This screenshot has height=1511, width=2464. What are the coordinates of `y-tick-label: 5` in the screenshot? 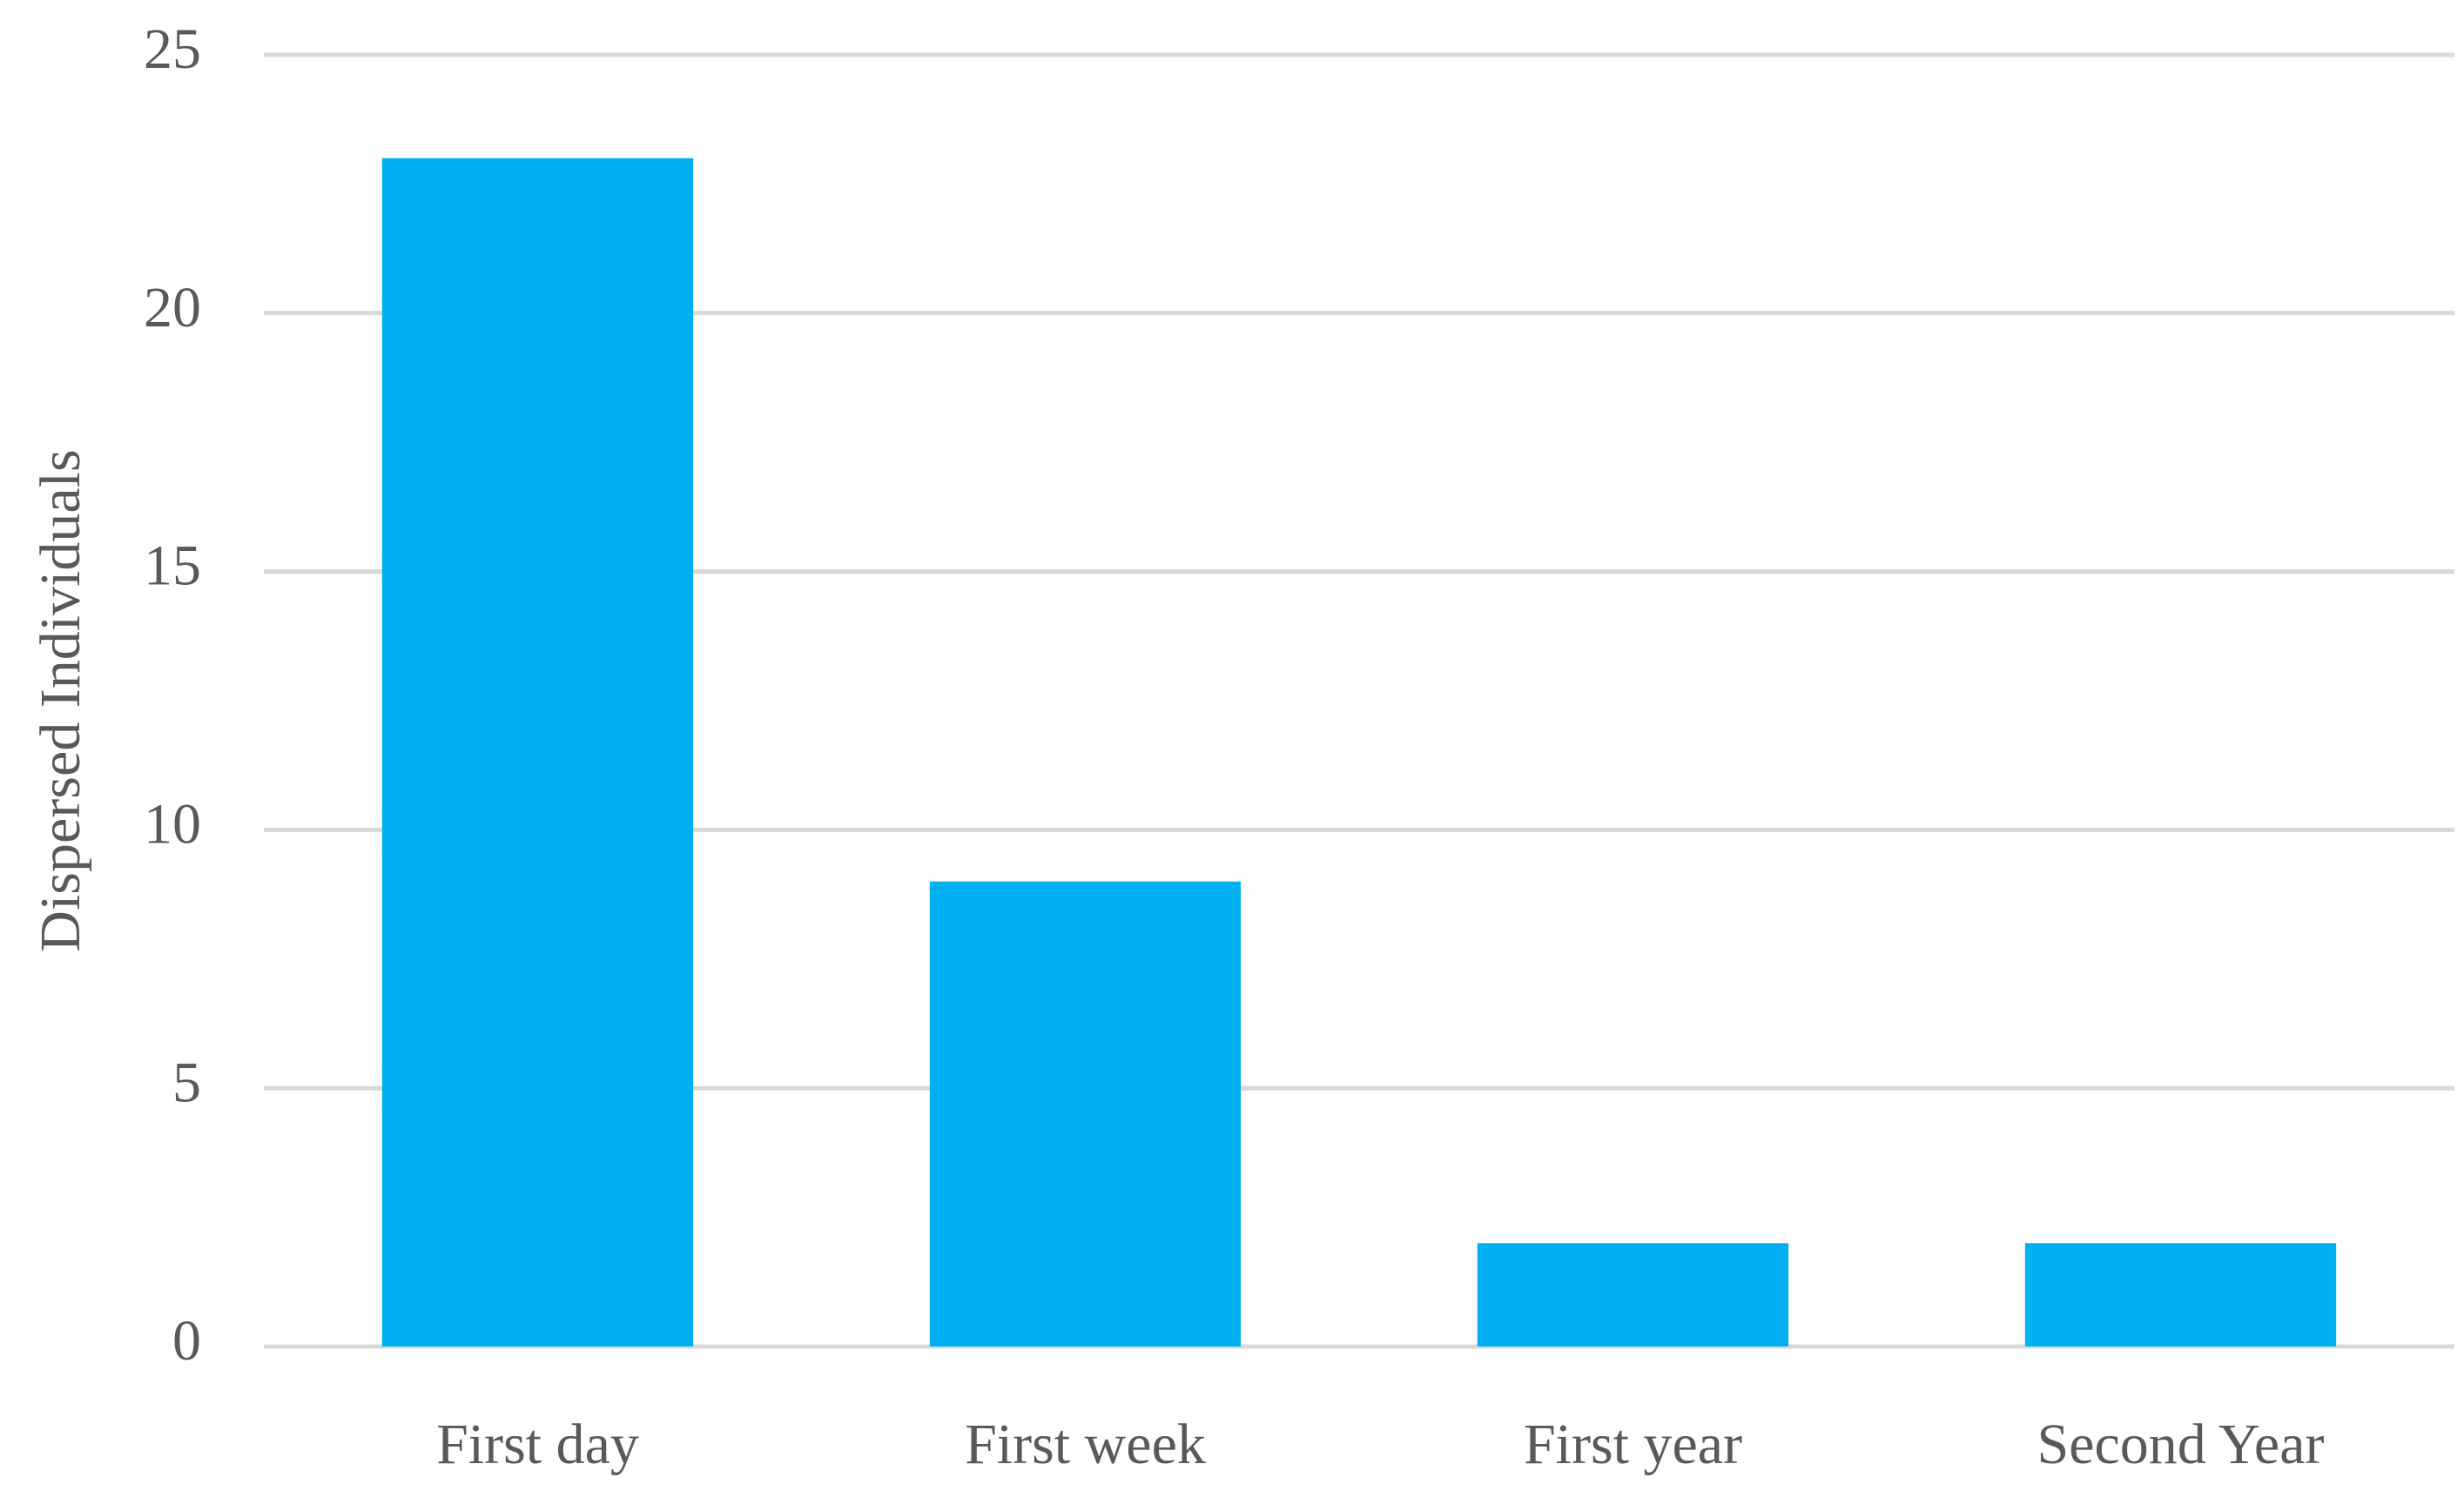 It's located at (187, 1082).